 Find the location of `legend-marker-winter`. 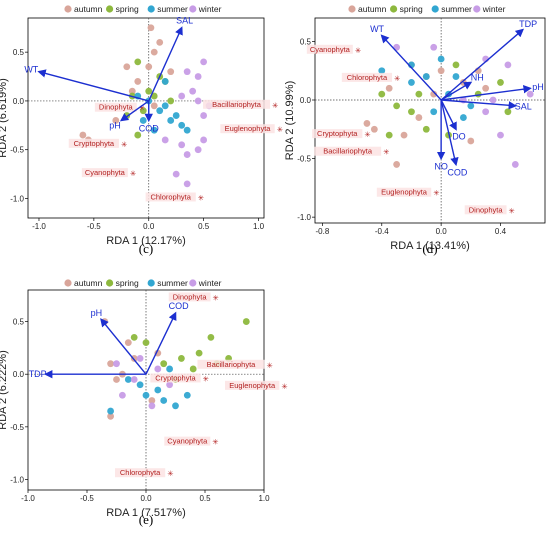

legend-marker-winter is located at coordinates (193, 9).